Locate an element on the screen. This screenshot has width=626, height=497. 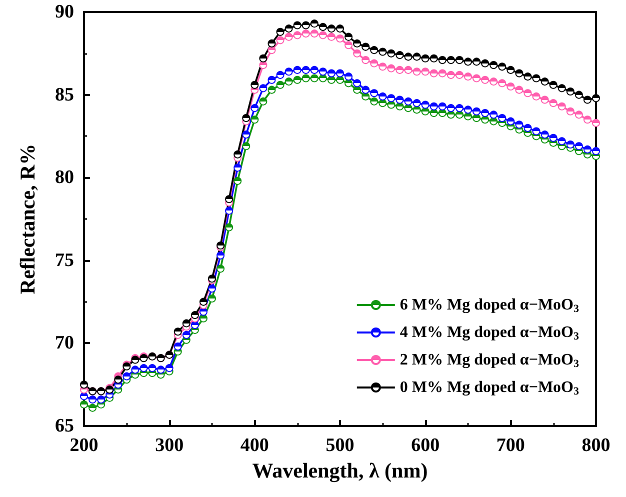
y-tick-label: 80 is located at coordinates (64, 177).